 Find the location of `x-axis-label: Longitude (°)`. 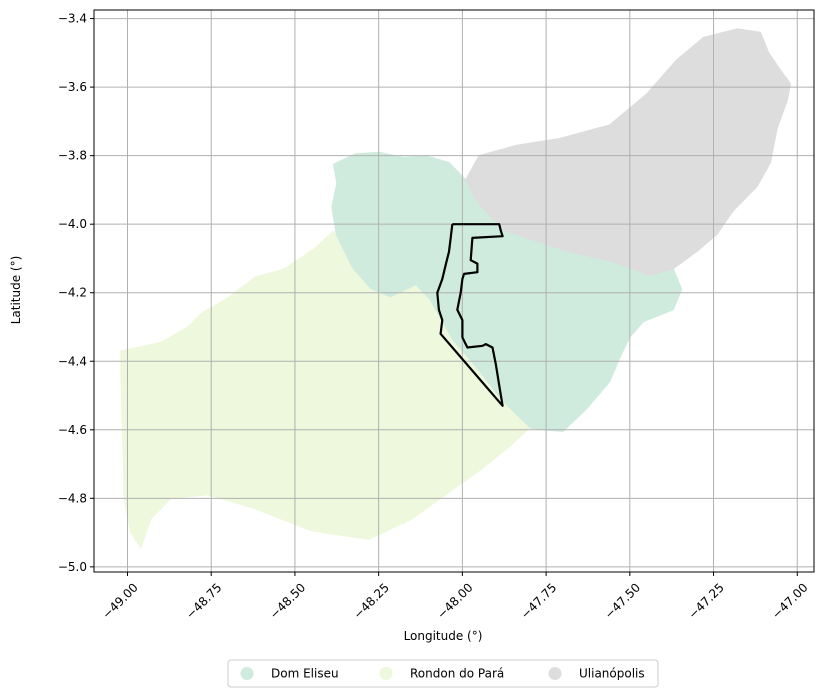

x-axis-label: Longitude (°) is located at coordinates (443, 636).